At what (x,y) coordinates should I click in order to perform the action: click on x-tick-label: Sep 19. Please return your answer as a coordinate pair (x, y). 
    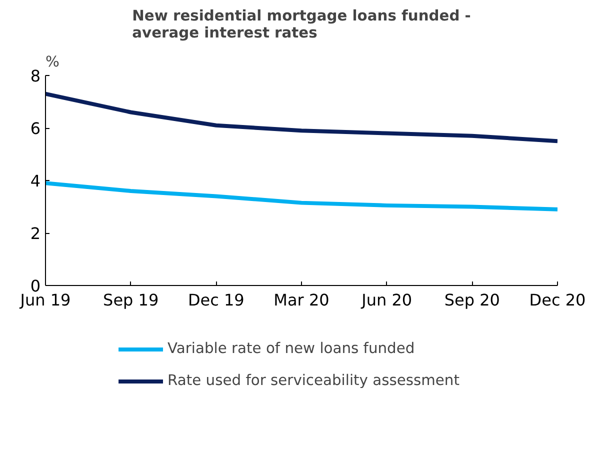
    Looking at the image, I should click on (131, 300).